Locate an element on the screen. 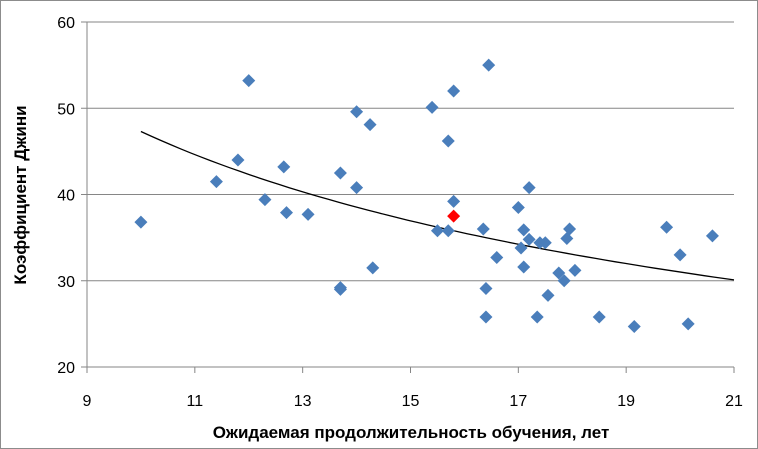 The height and width of the screenshot is (449, 758). y-tick-label: 20 is located at coordinates (66, 368).